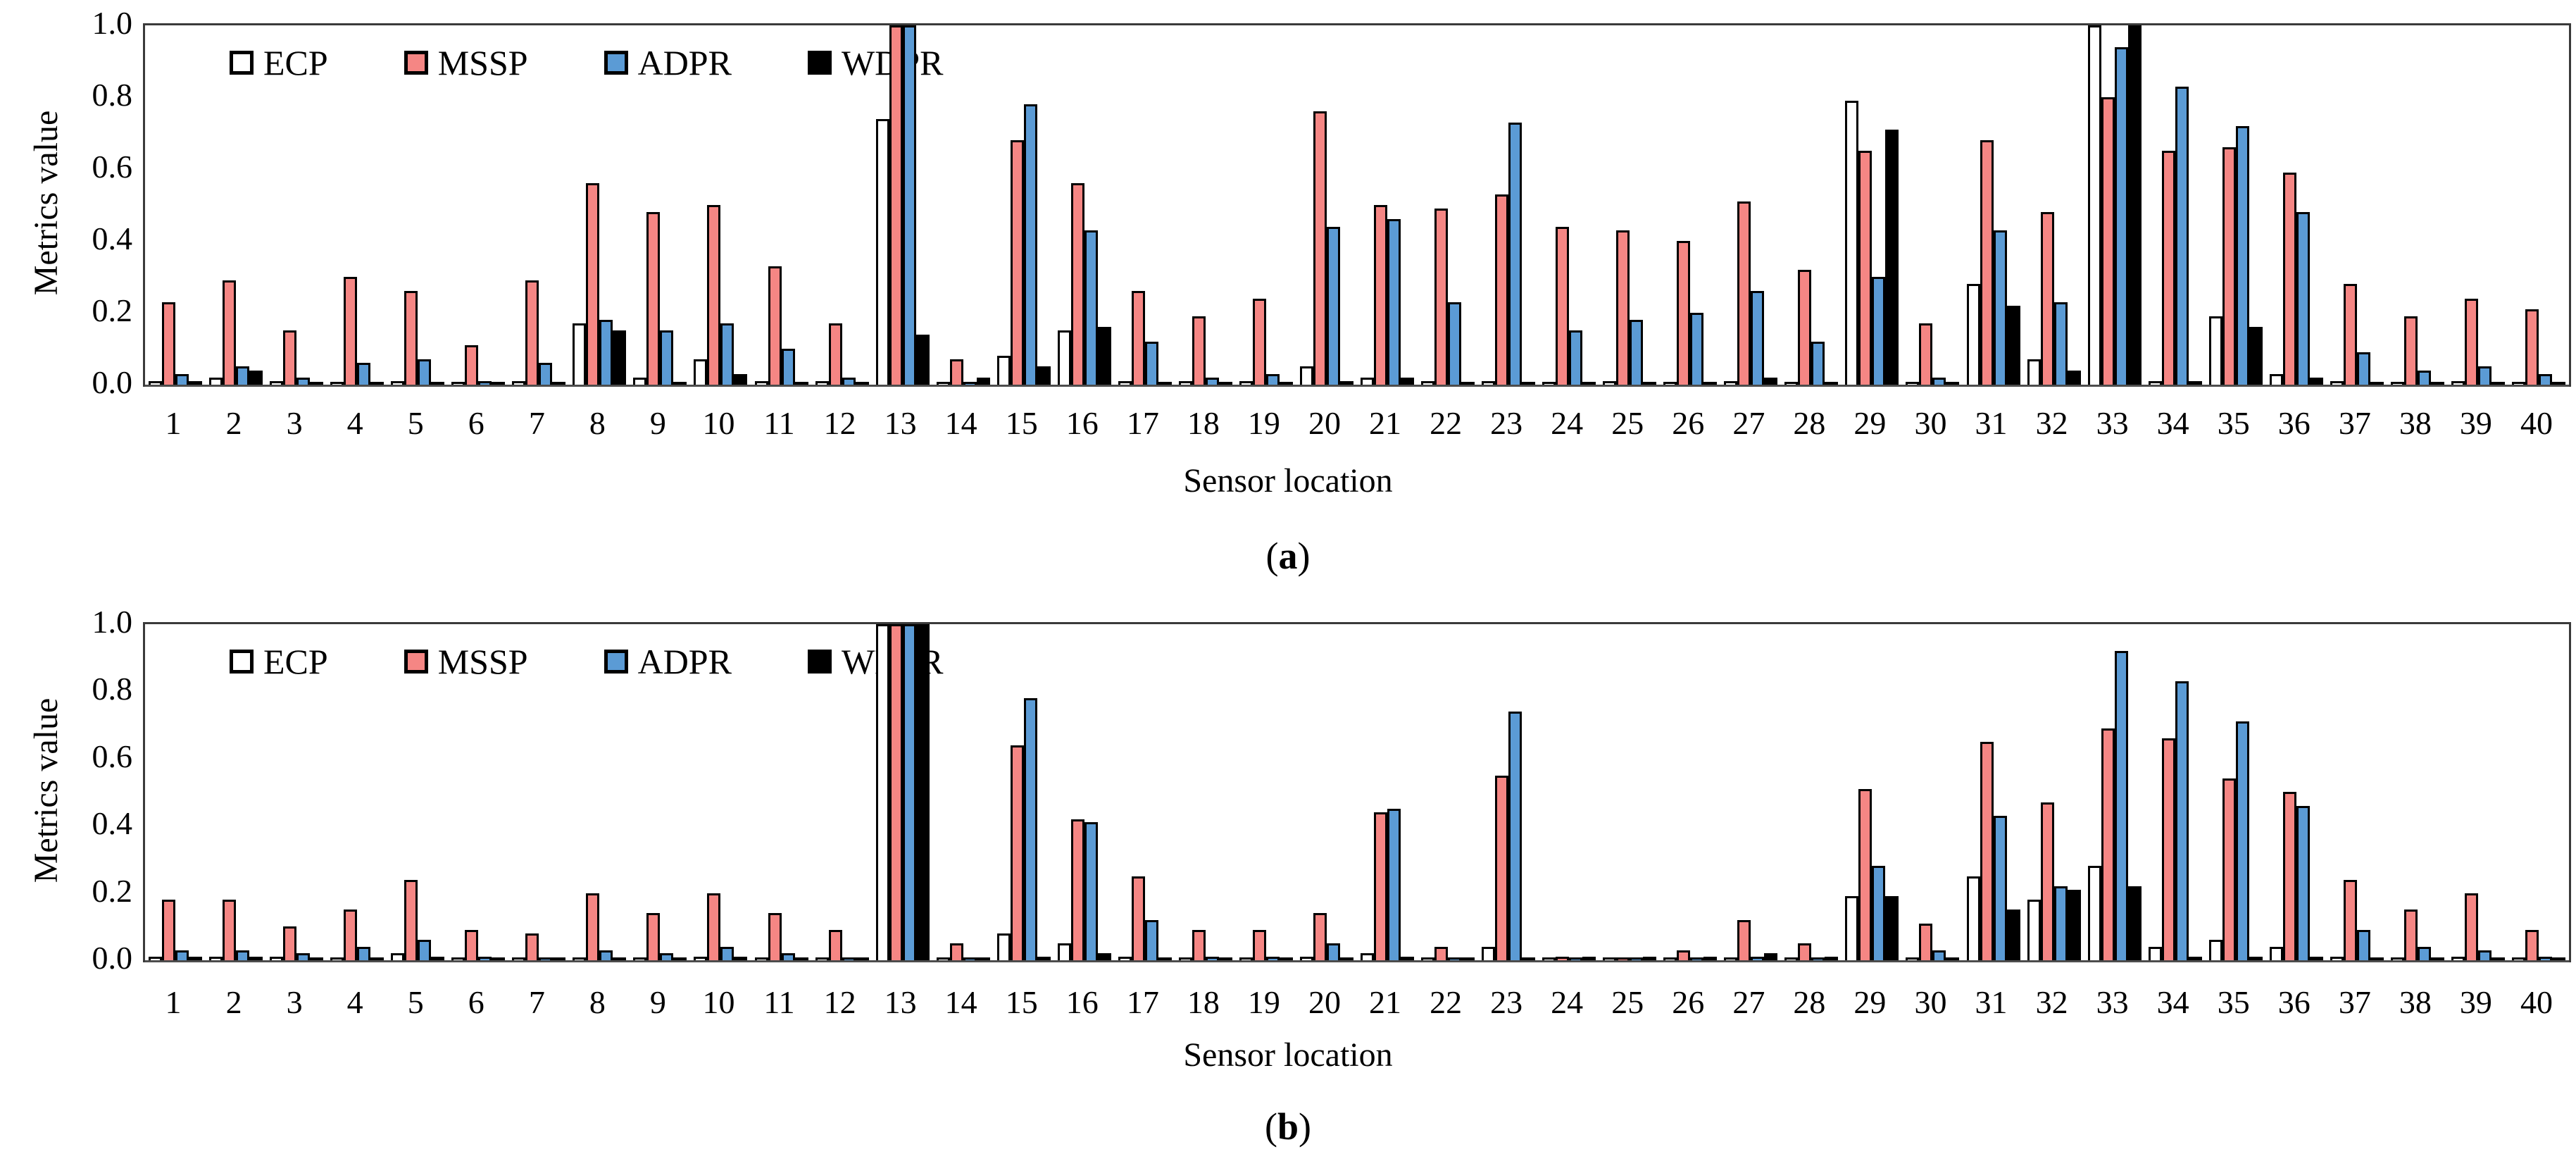  What do you see at coordinates (1288, 480) in the screenshot?
I see `x-axis-title: Sensor location` at bounding box center [1288, 480].